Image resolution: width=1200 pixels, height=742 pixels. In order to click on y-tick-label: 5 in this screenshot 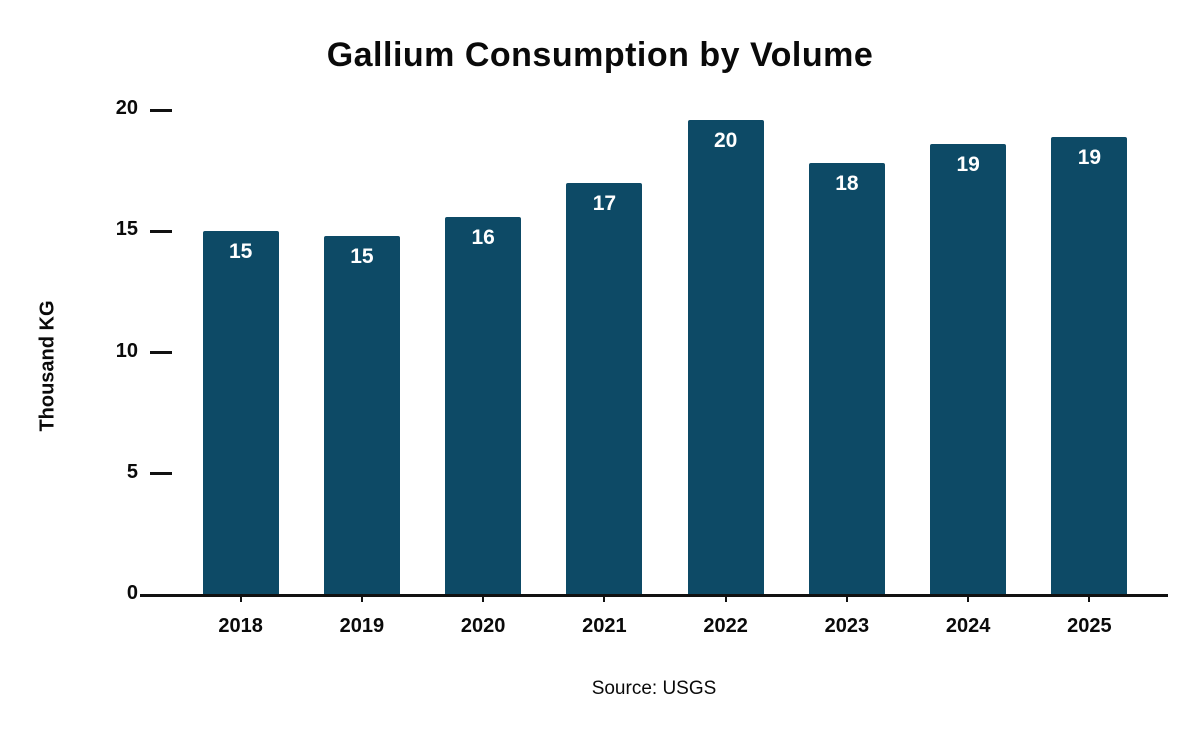, I will do `click(132, 471)`.